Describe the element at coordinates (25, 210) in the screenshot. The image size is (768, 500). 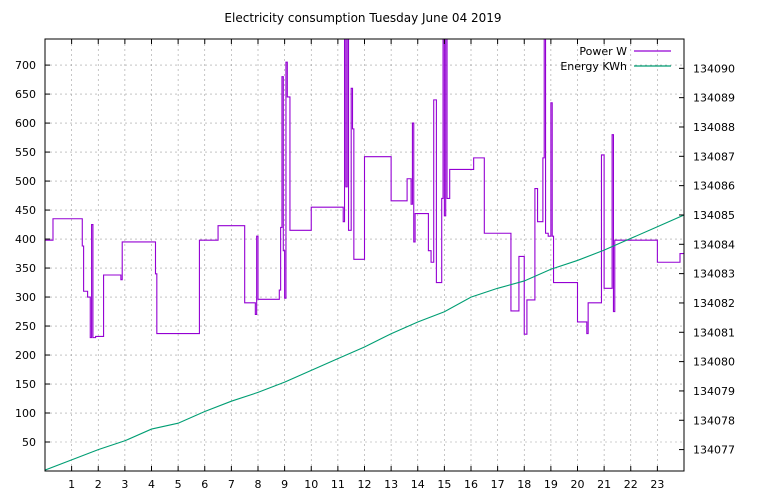
I see `y-tick-label: 450` at that location.